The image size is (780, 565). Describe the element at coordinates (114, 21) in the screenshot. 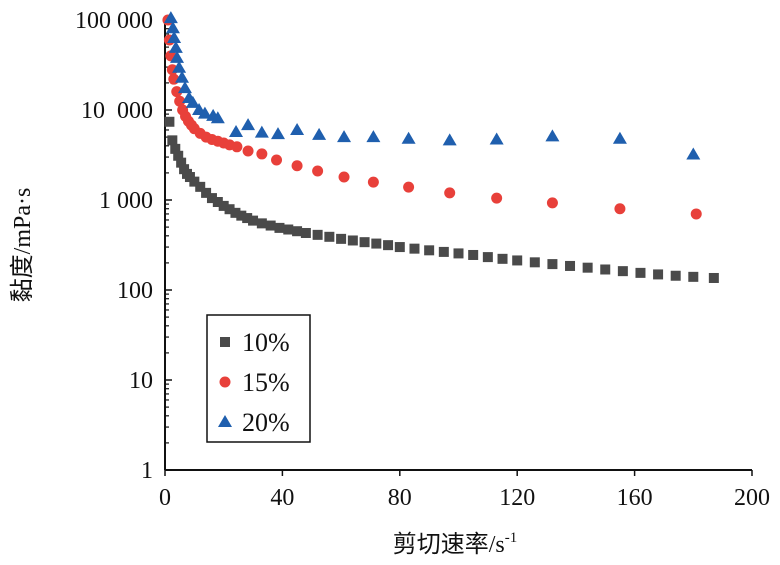

I see `y-tick-label: 100 000` at that location.